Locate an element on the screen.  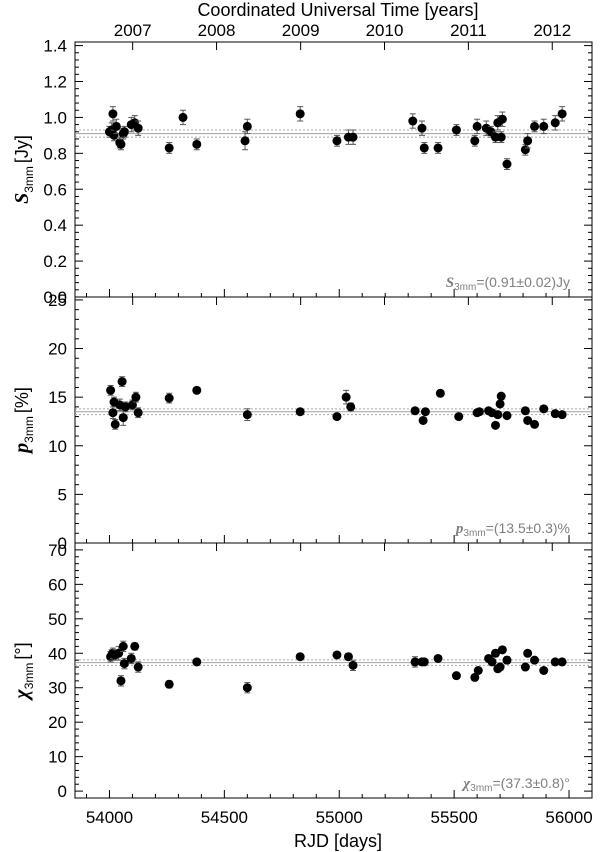
y-tick-label: 0.6 is located at coordinates (55, 189).